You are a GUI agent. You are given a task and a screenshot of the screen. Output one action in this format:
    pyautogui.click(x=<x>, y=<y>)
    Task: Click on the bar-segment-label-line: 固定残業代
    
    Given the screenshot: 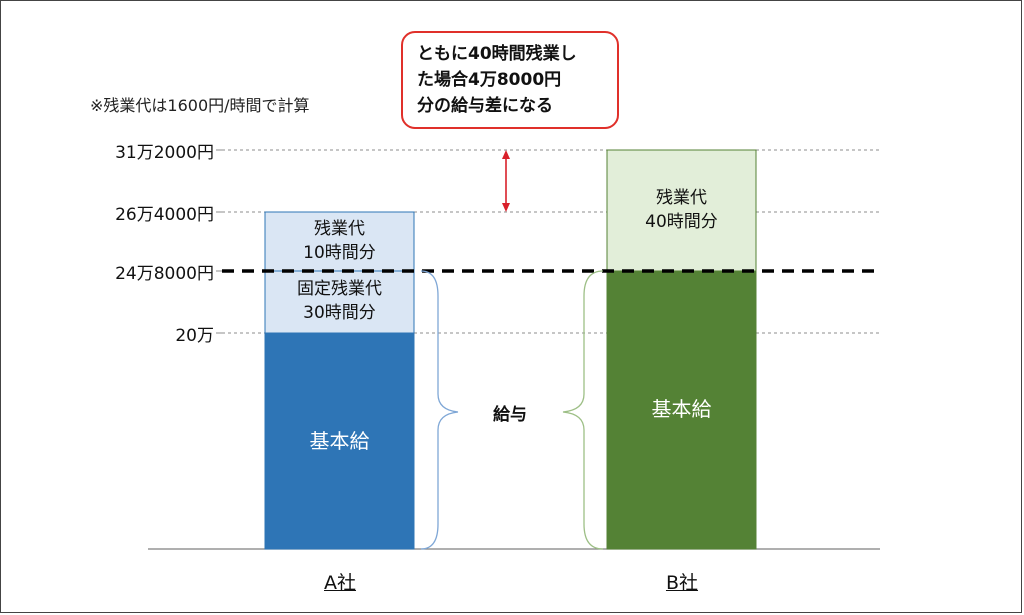 What is the action you would take?
    pyautogui.click(x=339, y=289)
    